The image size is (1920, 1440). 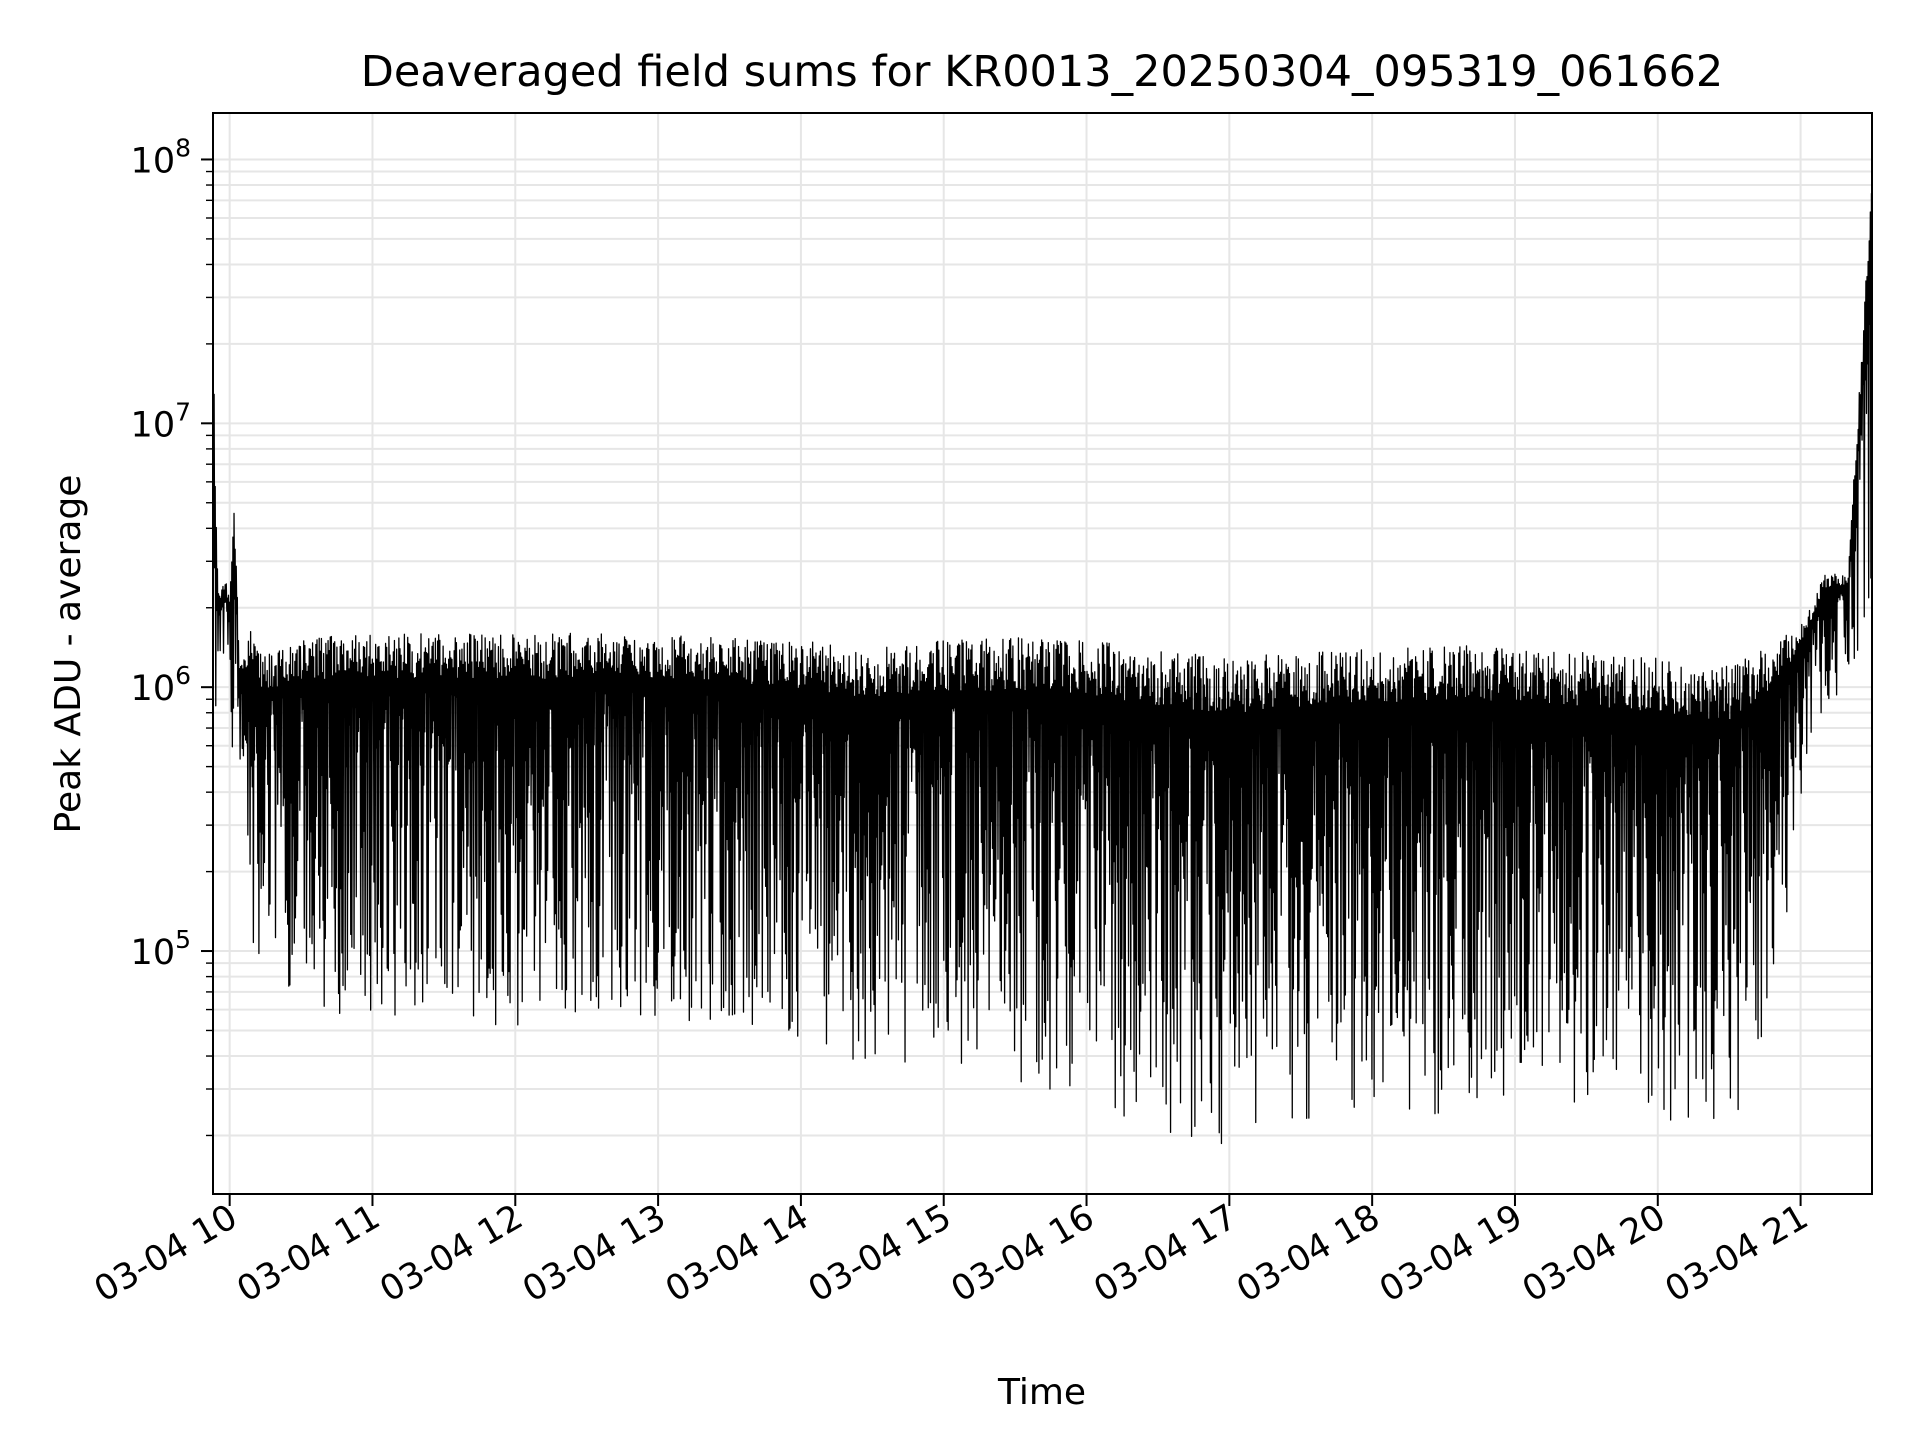 What do you see at coordinates (1594, 1253) in the screenshot?
I see `x-tick-label: 03-04 20` at bounding box center [1594, 1253].